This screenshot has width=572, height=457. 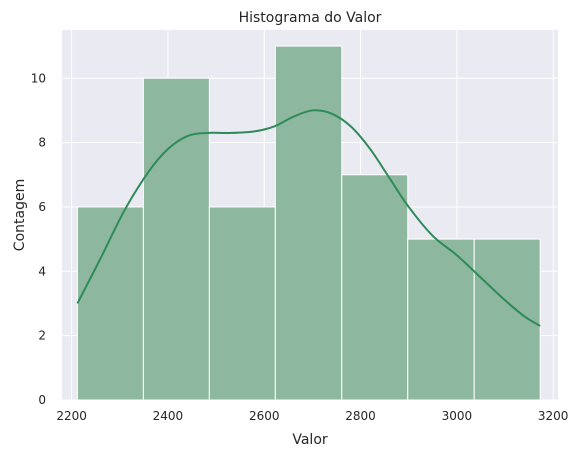 What do you see at coordinates (38, 239) in the screenshot?
I see `y-axis-ticks: 0 2 4 6 8 10` at bounding box center [38, 239].